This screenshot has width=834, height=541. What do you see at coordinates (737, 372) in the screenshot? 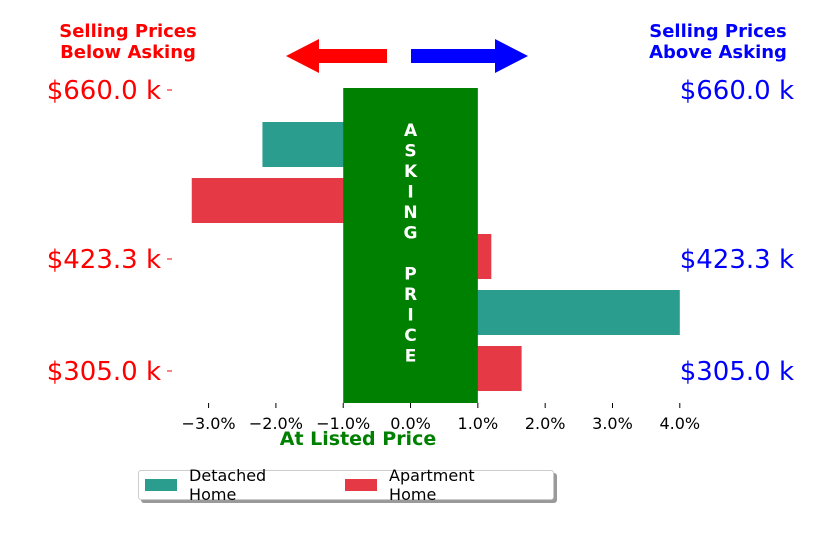
I see `price-label-right: $305.0 k` at bounding box center [737, 372].